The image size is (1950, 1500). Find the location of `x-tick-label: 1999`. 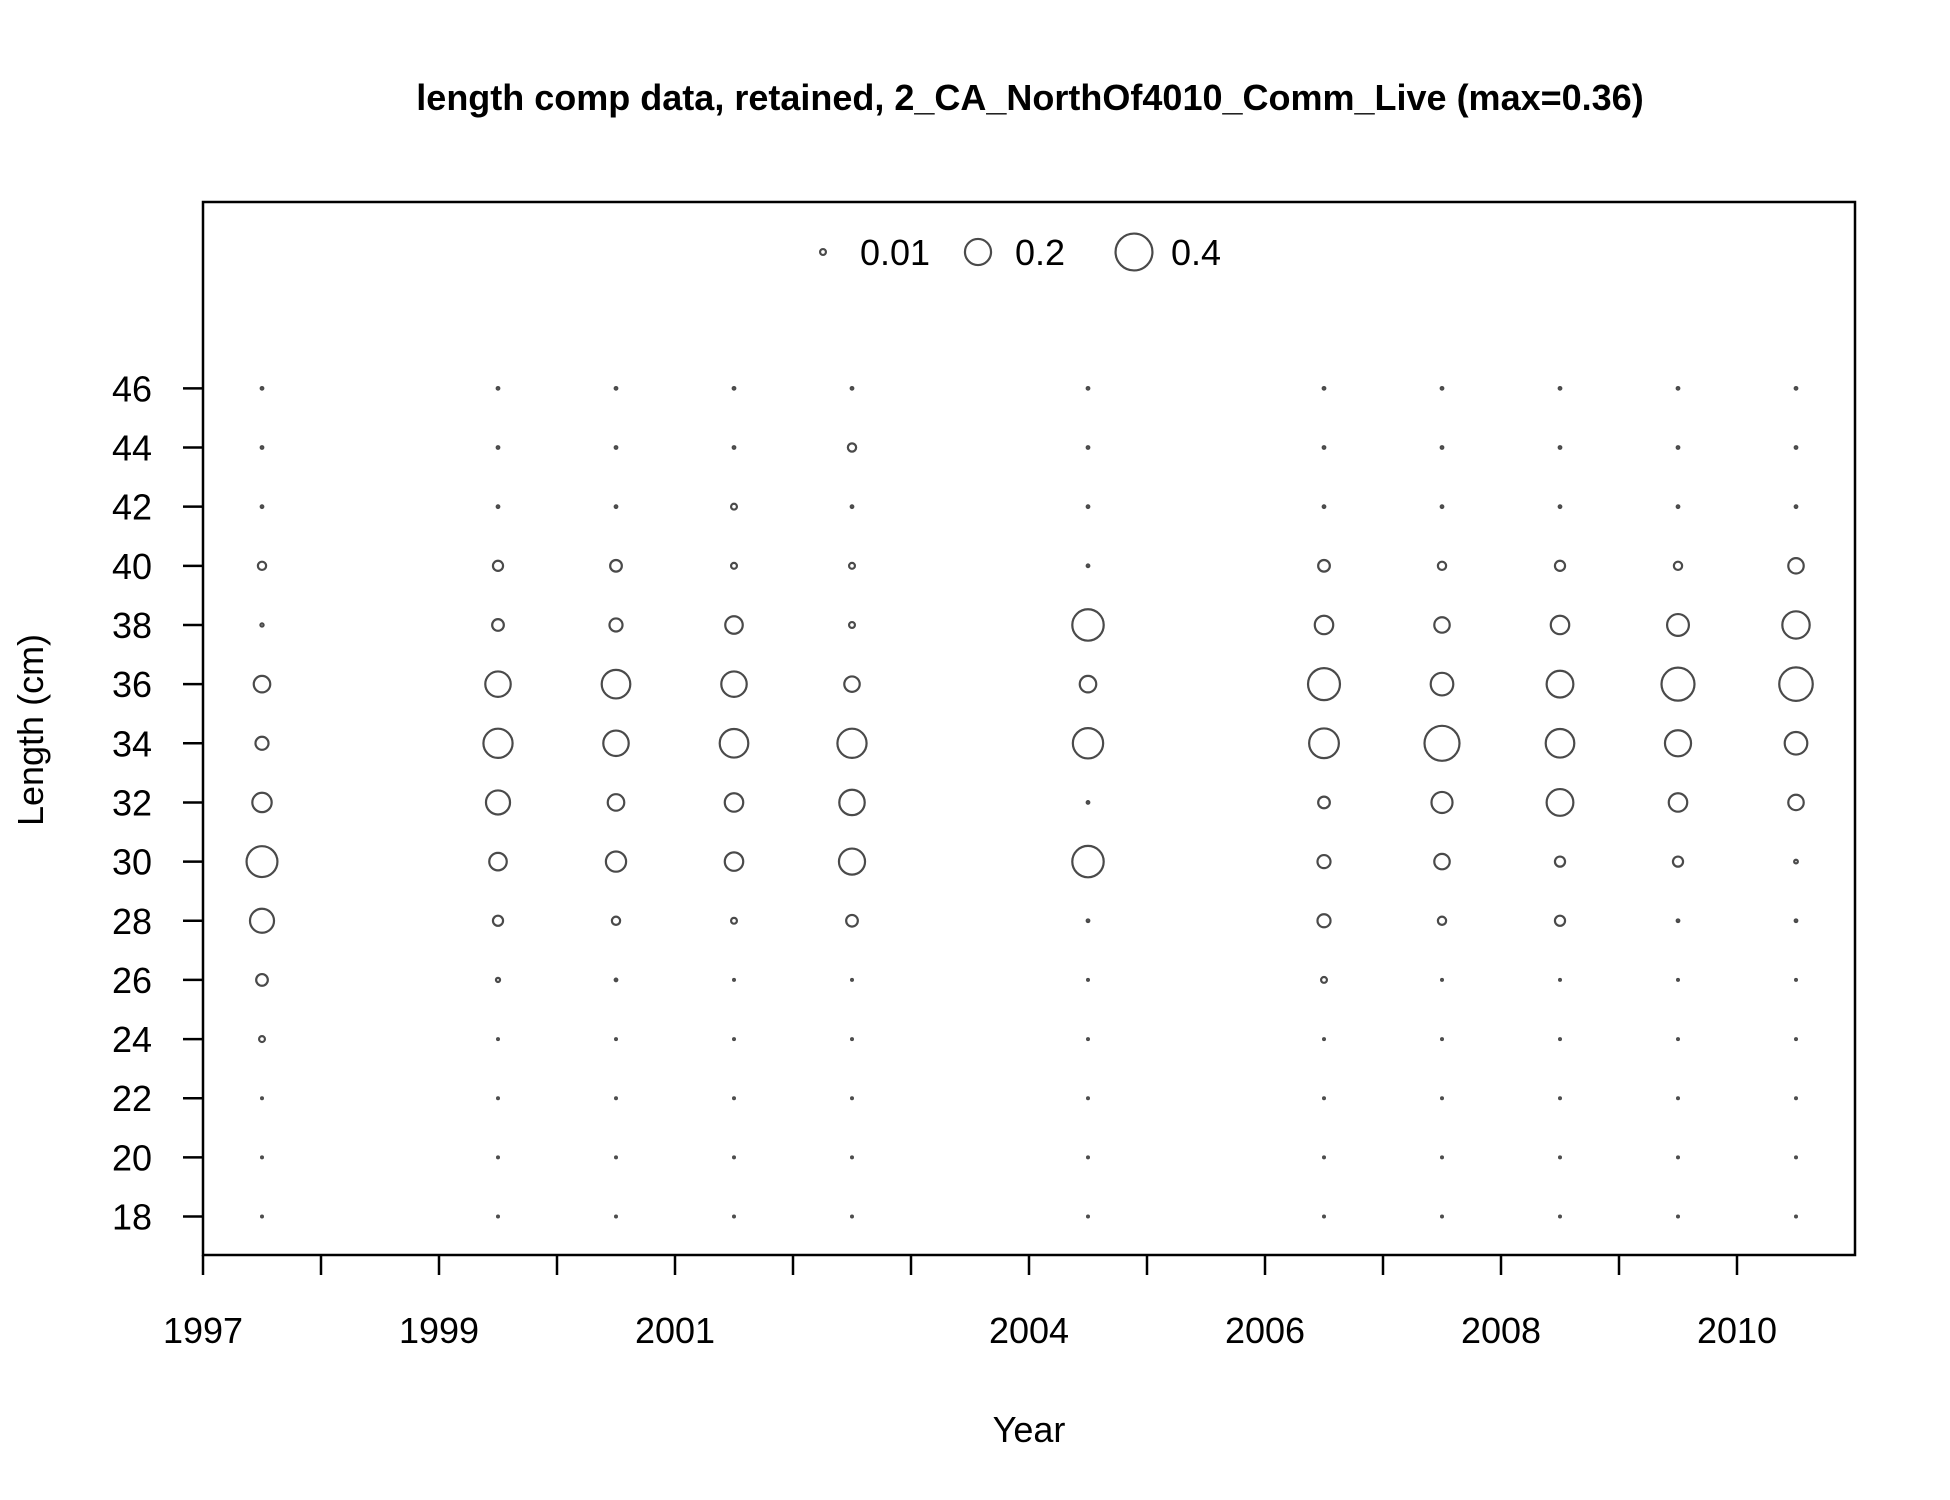

x-tick-label: 1999 is located at coordinates (439, 1330).